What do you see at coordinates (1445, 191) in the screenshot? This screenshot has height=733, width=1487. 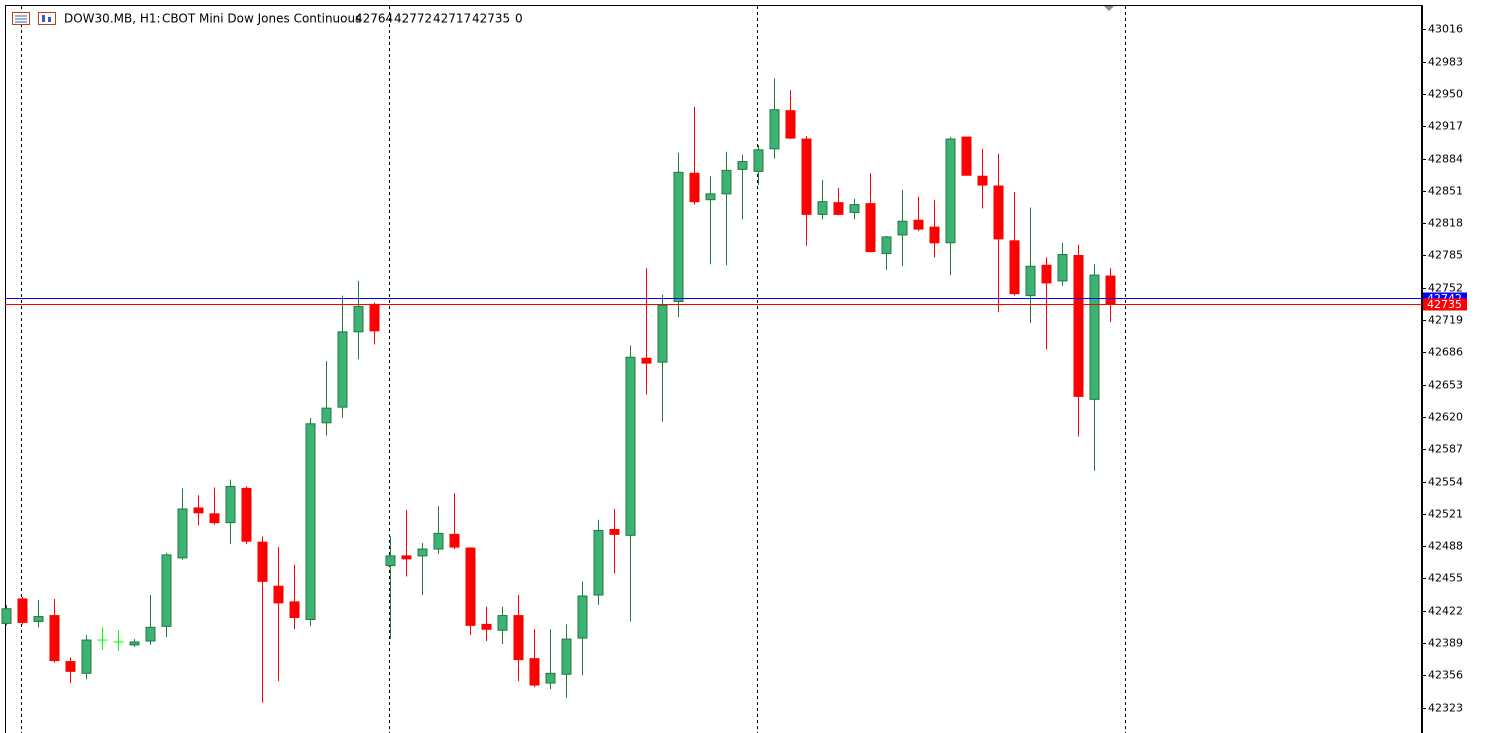 I see `y-tick-label: 42851` at bounding box center [1445, 191].